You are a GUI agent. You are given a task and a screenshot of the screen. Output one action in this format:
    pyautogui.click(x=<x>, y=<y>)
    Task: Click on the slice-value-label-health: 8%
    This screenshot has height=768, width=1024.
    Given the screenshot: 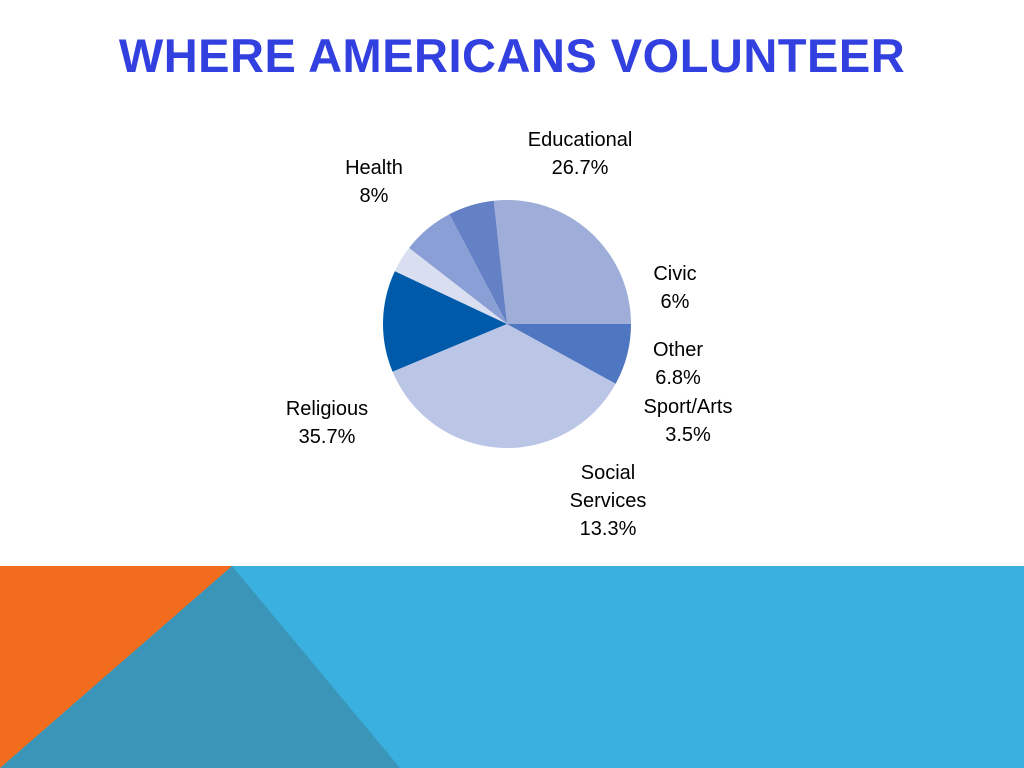 What is the action you would take?
    pyautogui.click(x=374, y=196)
    